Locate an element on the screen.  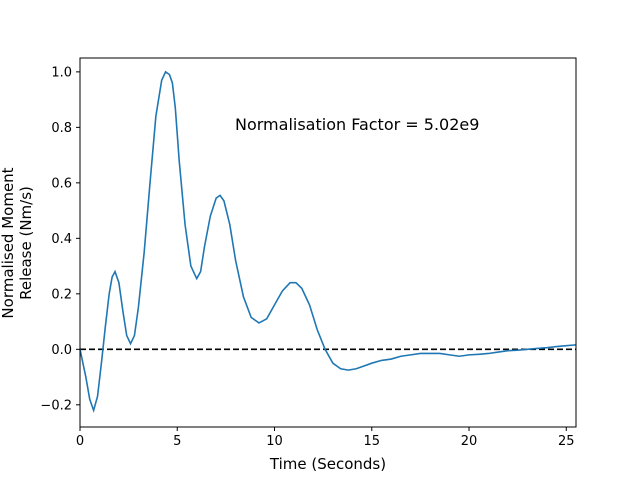
x-tick-label: 5 is located at coordinates (177, 441).